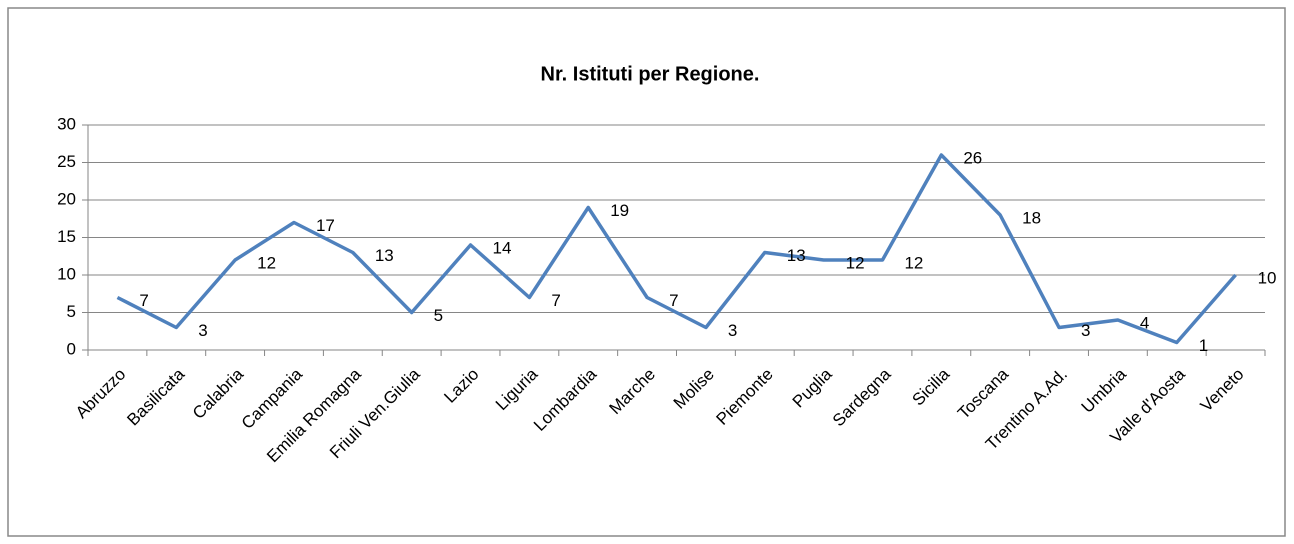 This screenshot has width=1294, height=544. Describe the element at coordinates (619, 210) in the screenshot. I see `data-label: 19` at that location.